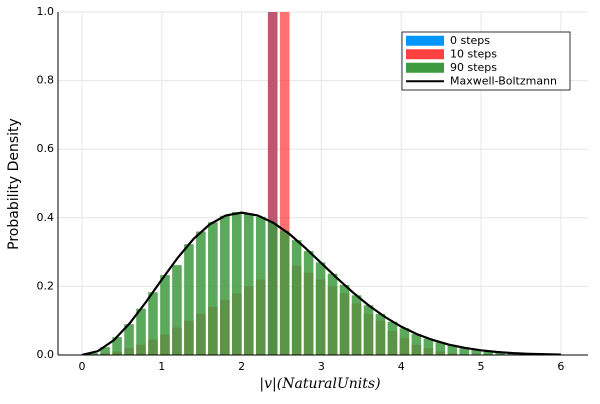  Describe the element at coordinates (46, 217) in the screenshot. I see `y-tick-label: 0.4` at that location.